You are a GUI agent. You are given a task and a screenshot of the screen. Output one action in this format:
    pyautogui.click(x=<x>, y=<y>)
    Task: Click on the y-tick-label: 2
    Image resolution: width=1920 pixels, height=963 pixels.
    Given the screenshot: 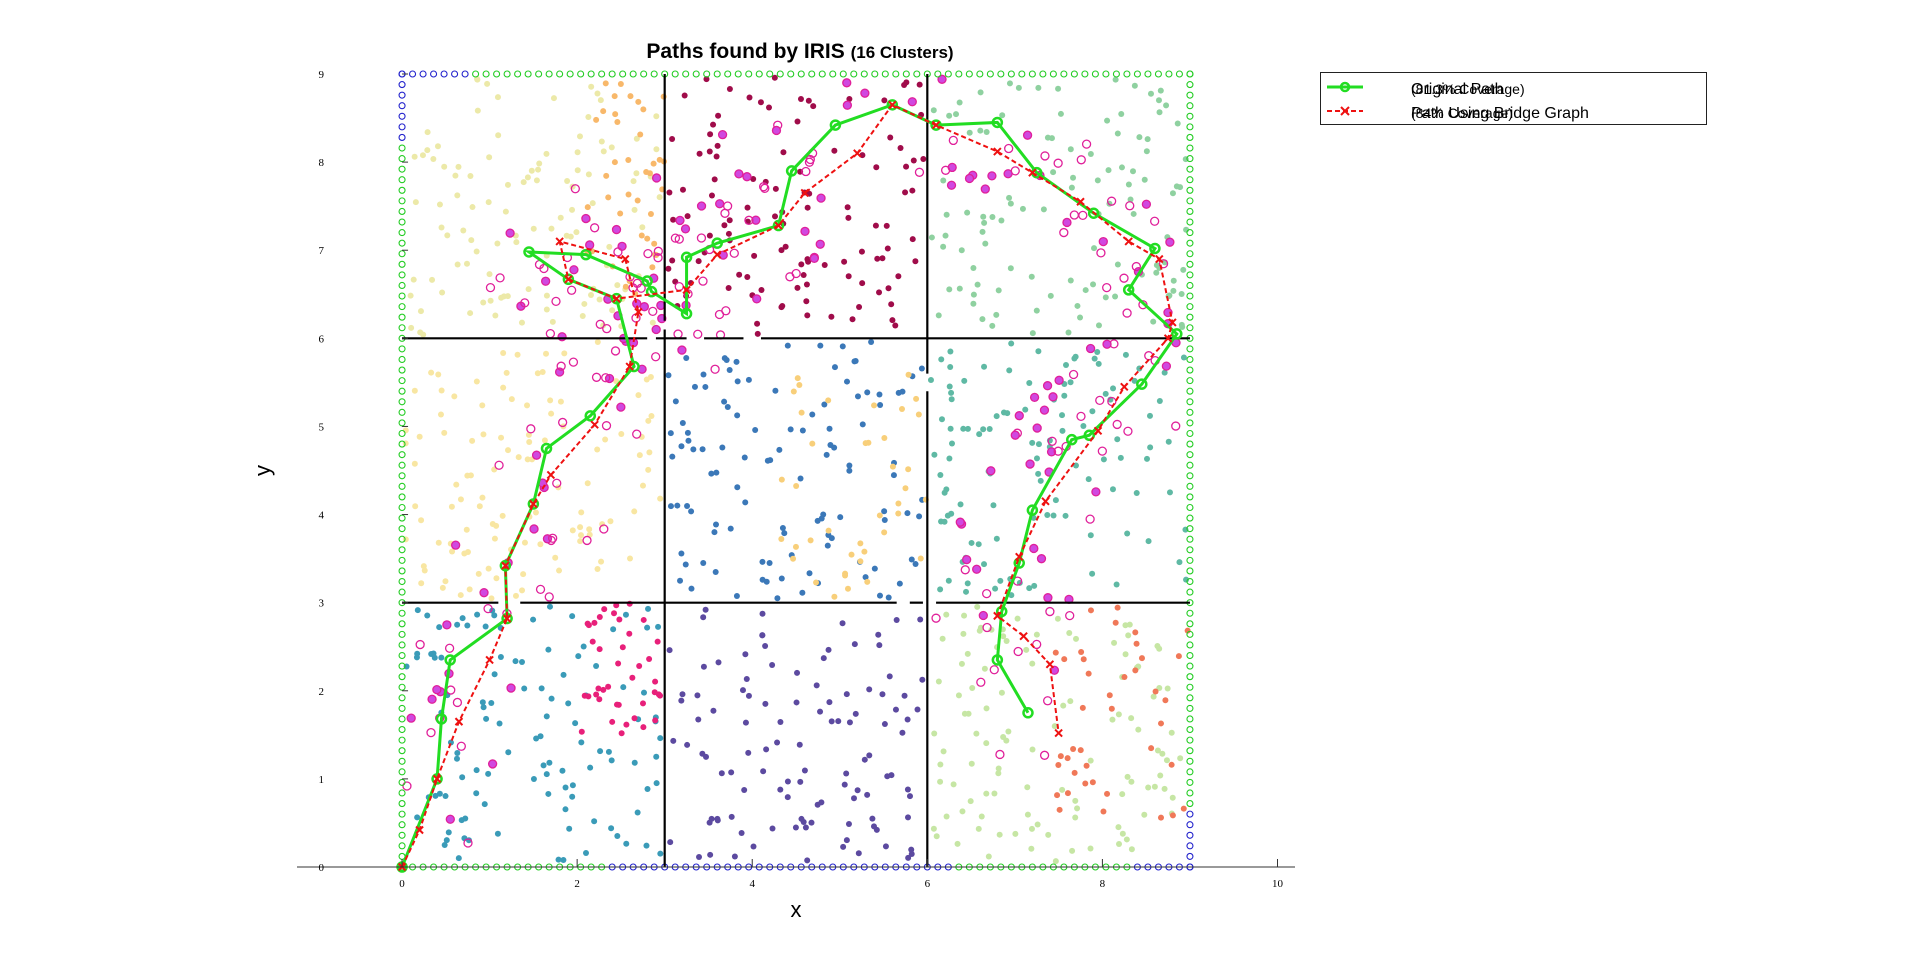 What is the action you would take?
    pyautogui.click(x=322, y=692)
    